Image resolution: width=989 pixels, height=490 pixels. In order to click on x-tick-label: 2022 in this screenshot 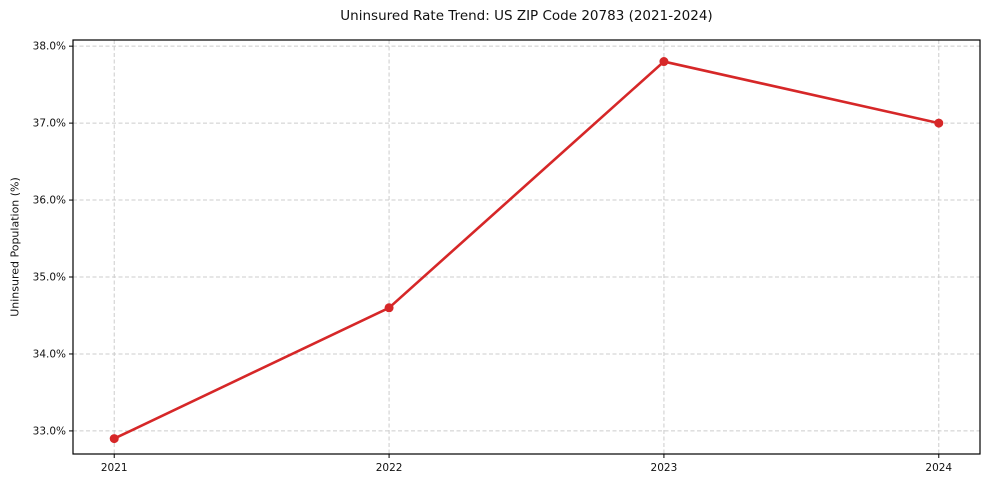, I will do `click(389, 468)`.